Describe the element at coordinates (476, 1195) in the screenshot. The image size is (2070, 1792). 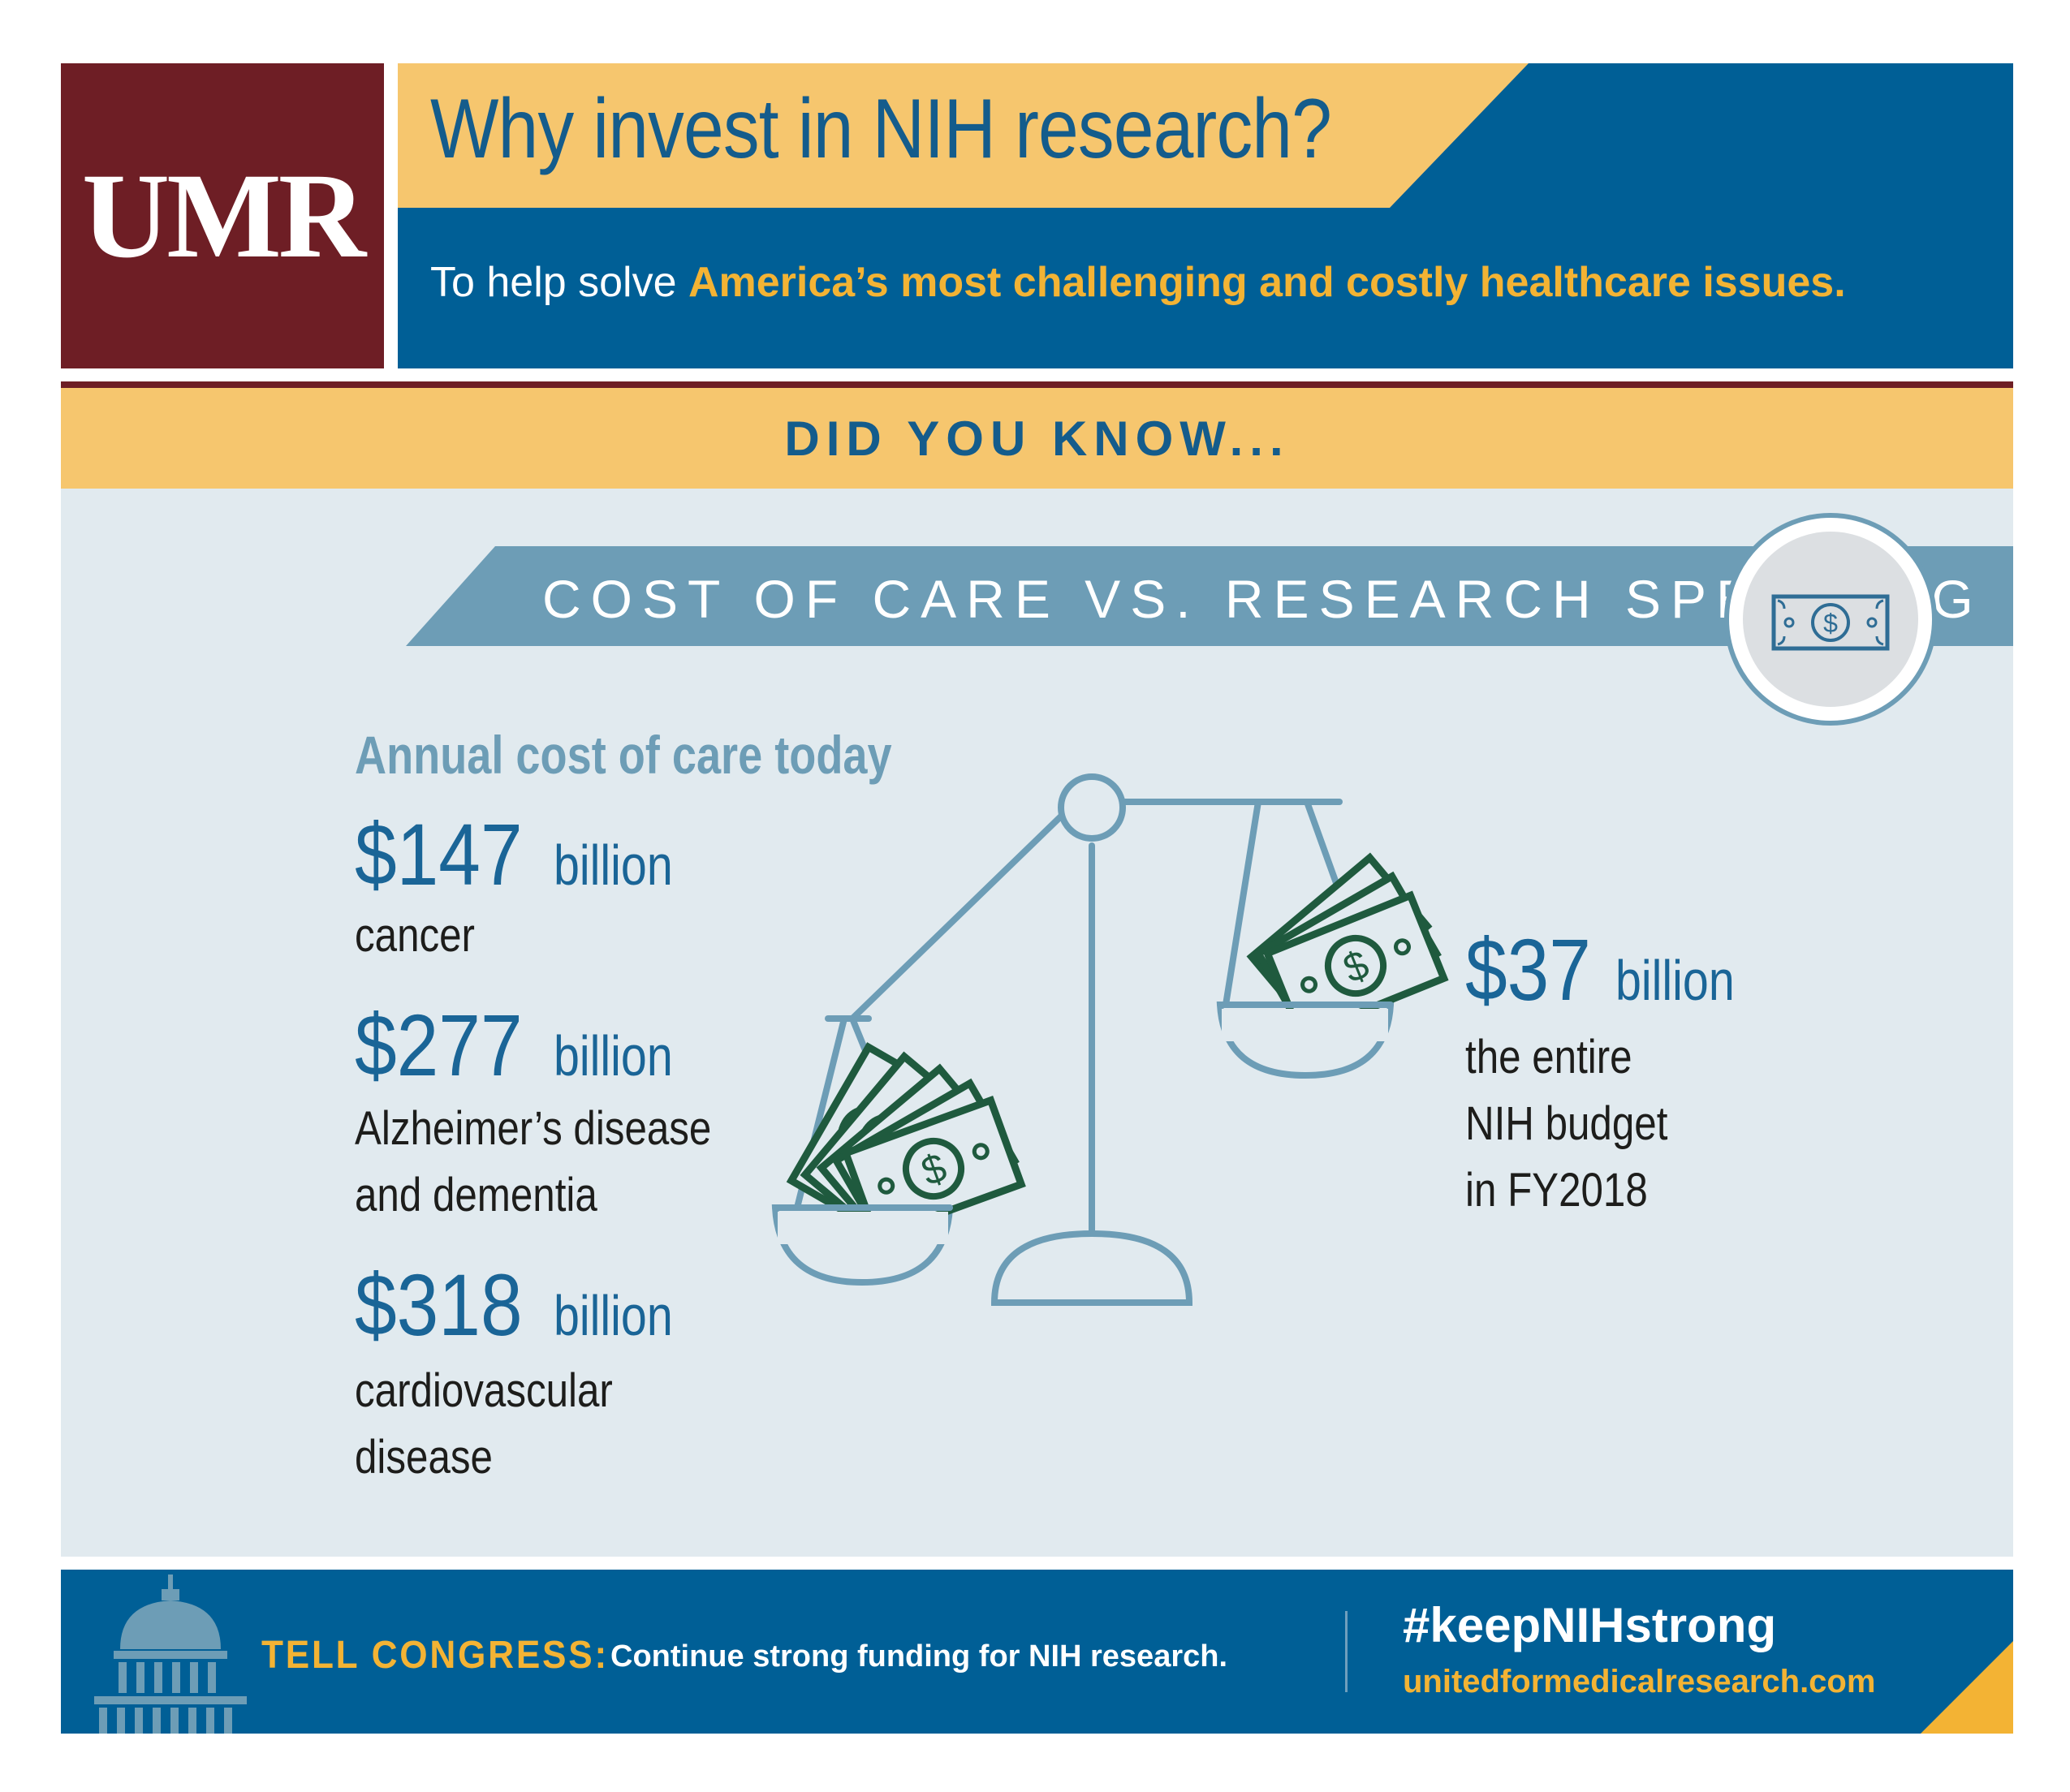
I see `alzheimers-label-line2: and dementia` at that location.